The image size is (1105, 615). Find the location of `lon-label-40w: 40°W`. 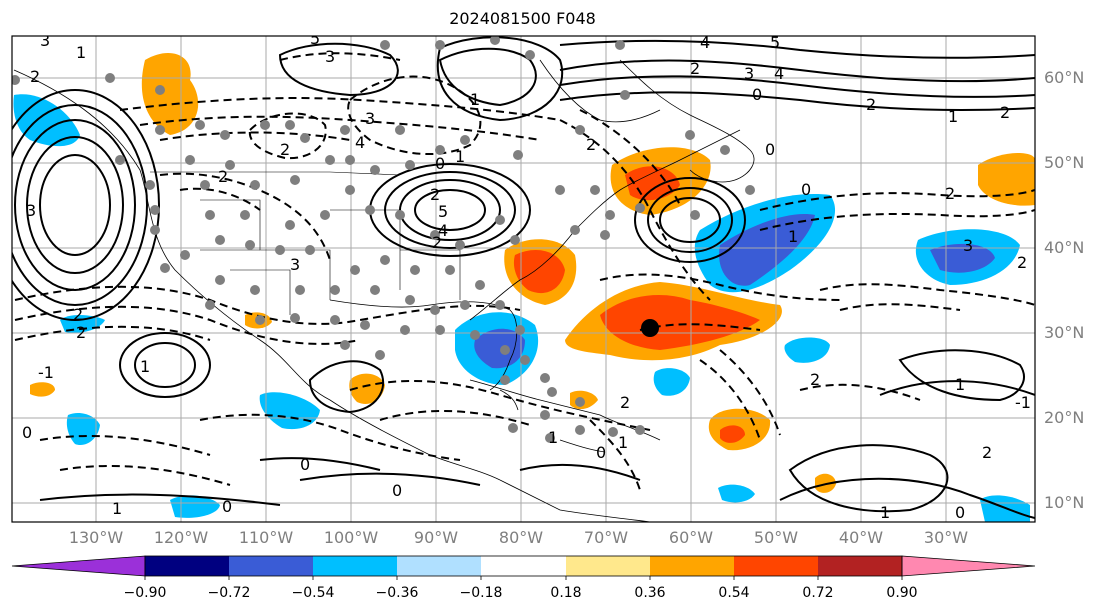

lon-label-40w: 40°W is located at coordinates (861, 537).